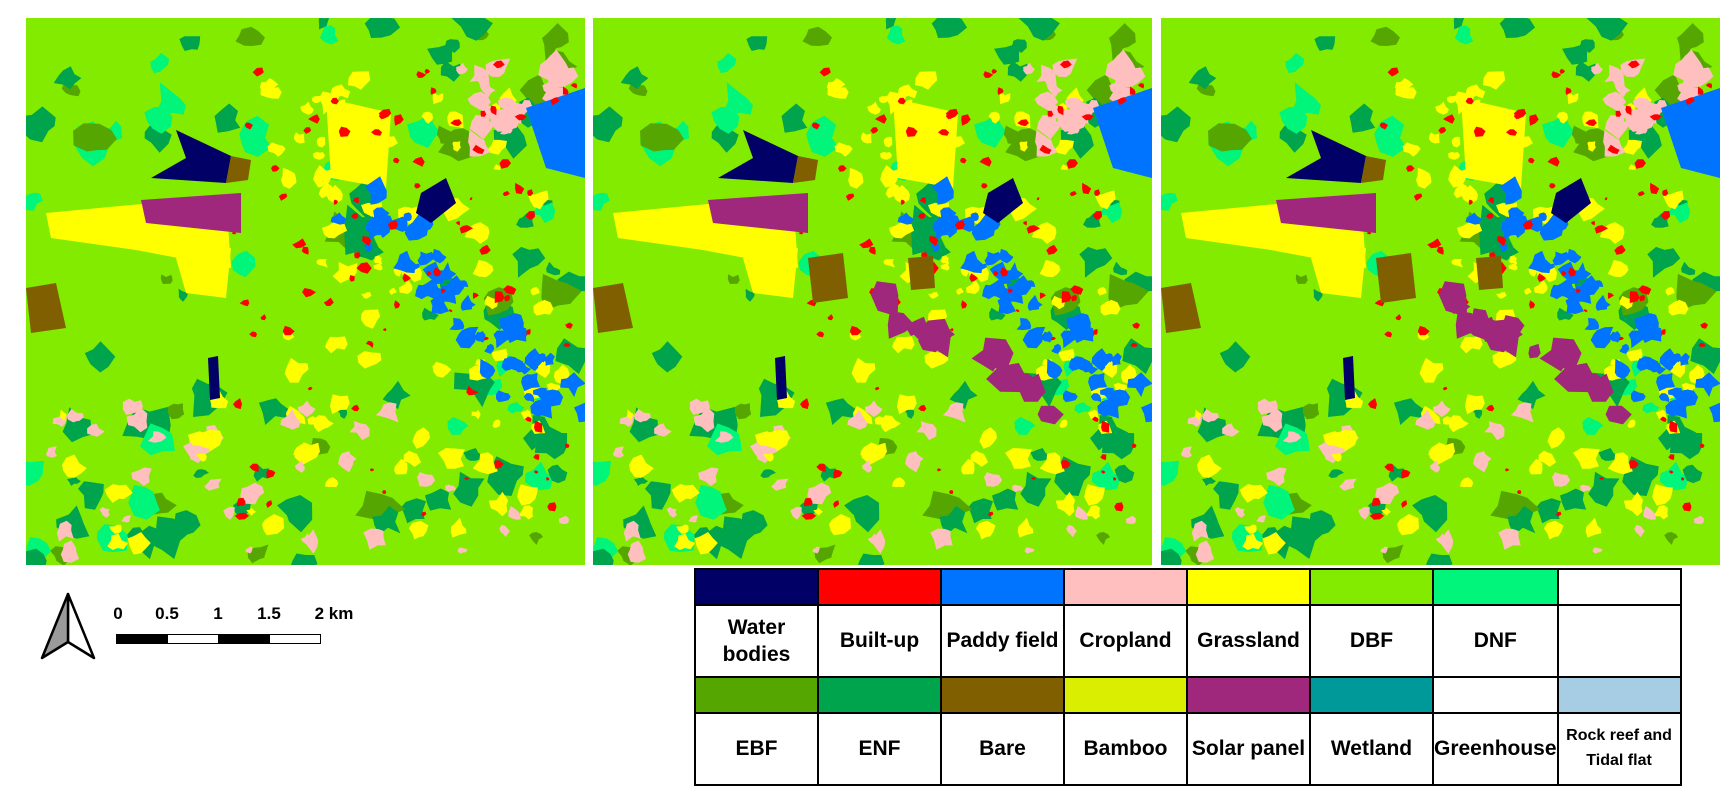 The width and height of the screenshot is (1734, 792). Describe the element at coordinates (1248, 641) in the screenshot. I see `legend-label: Grassland` at that location.